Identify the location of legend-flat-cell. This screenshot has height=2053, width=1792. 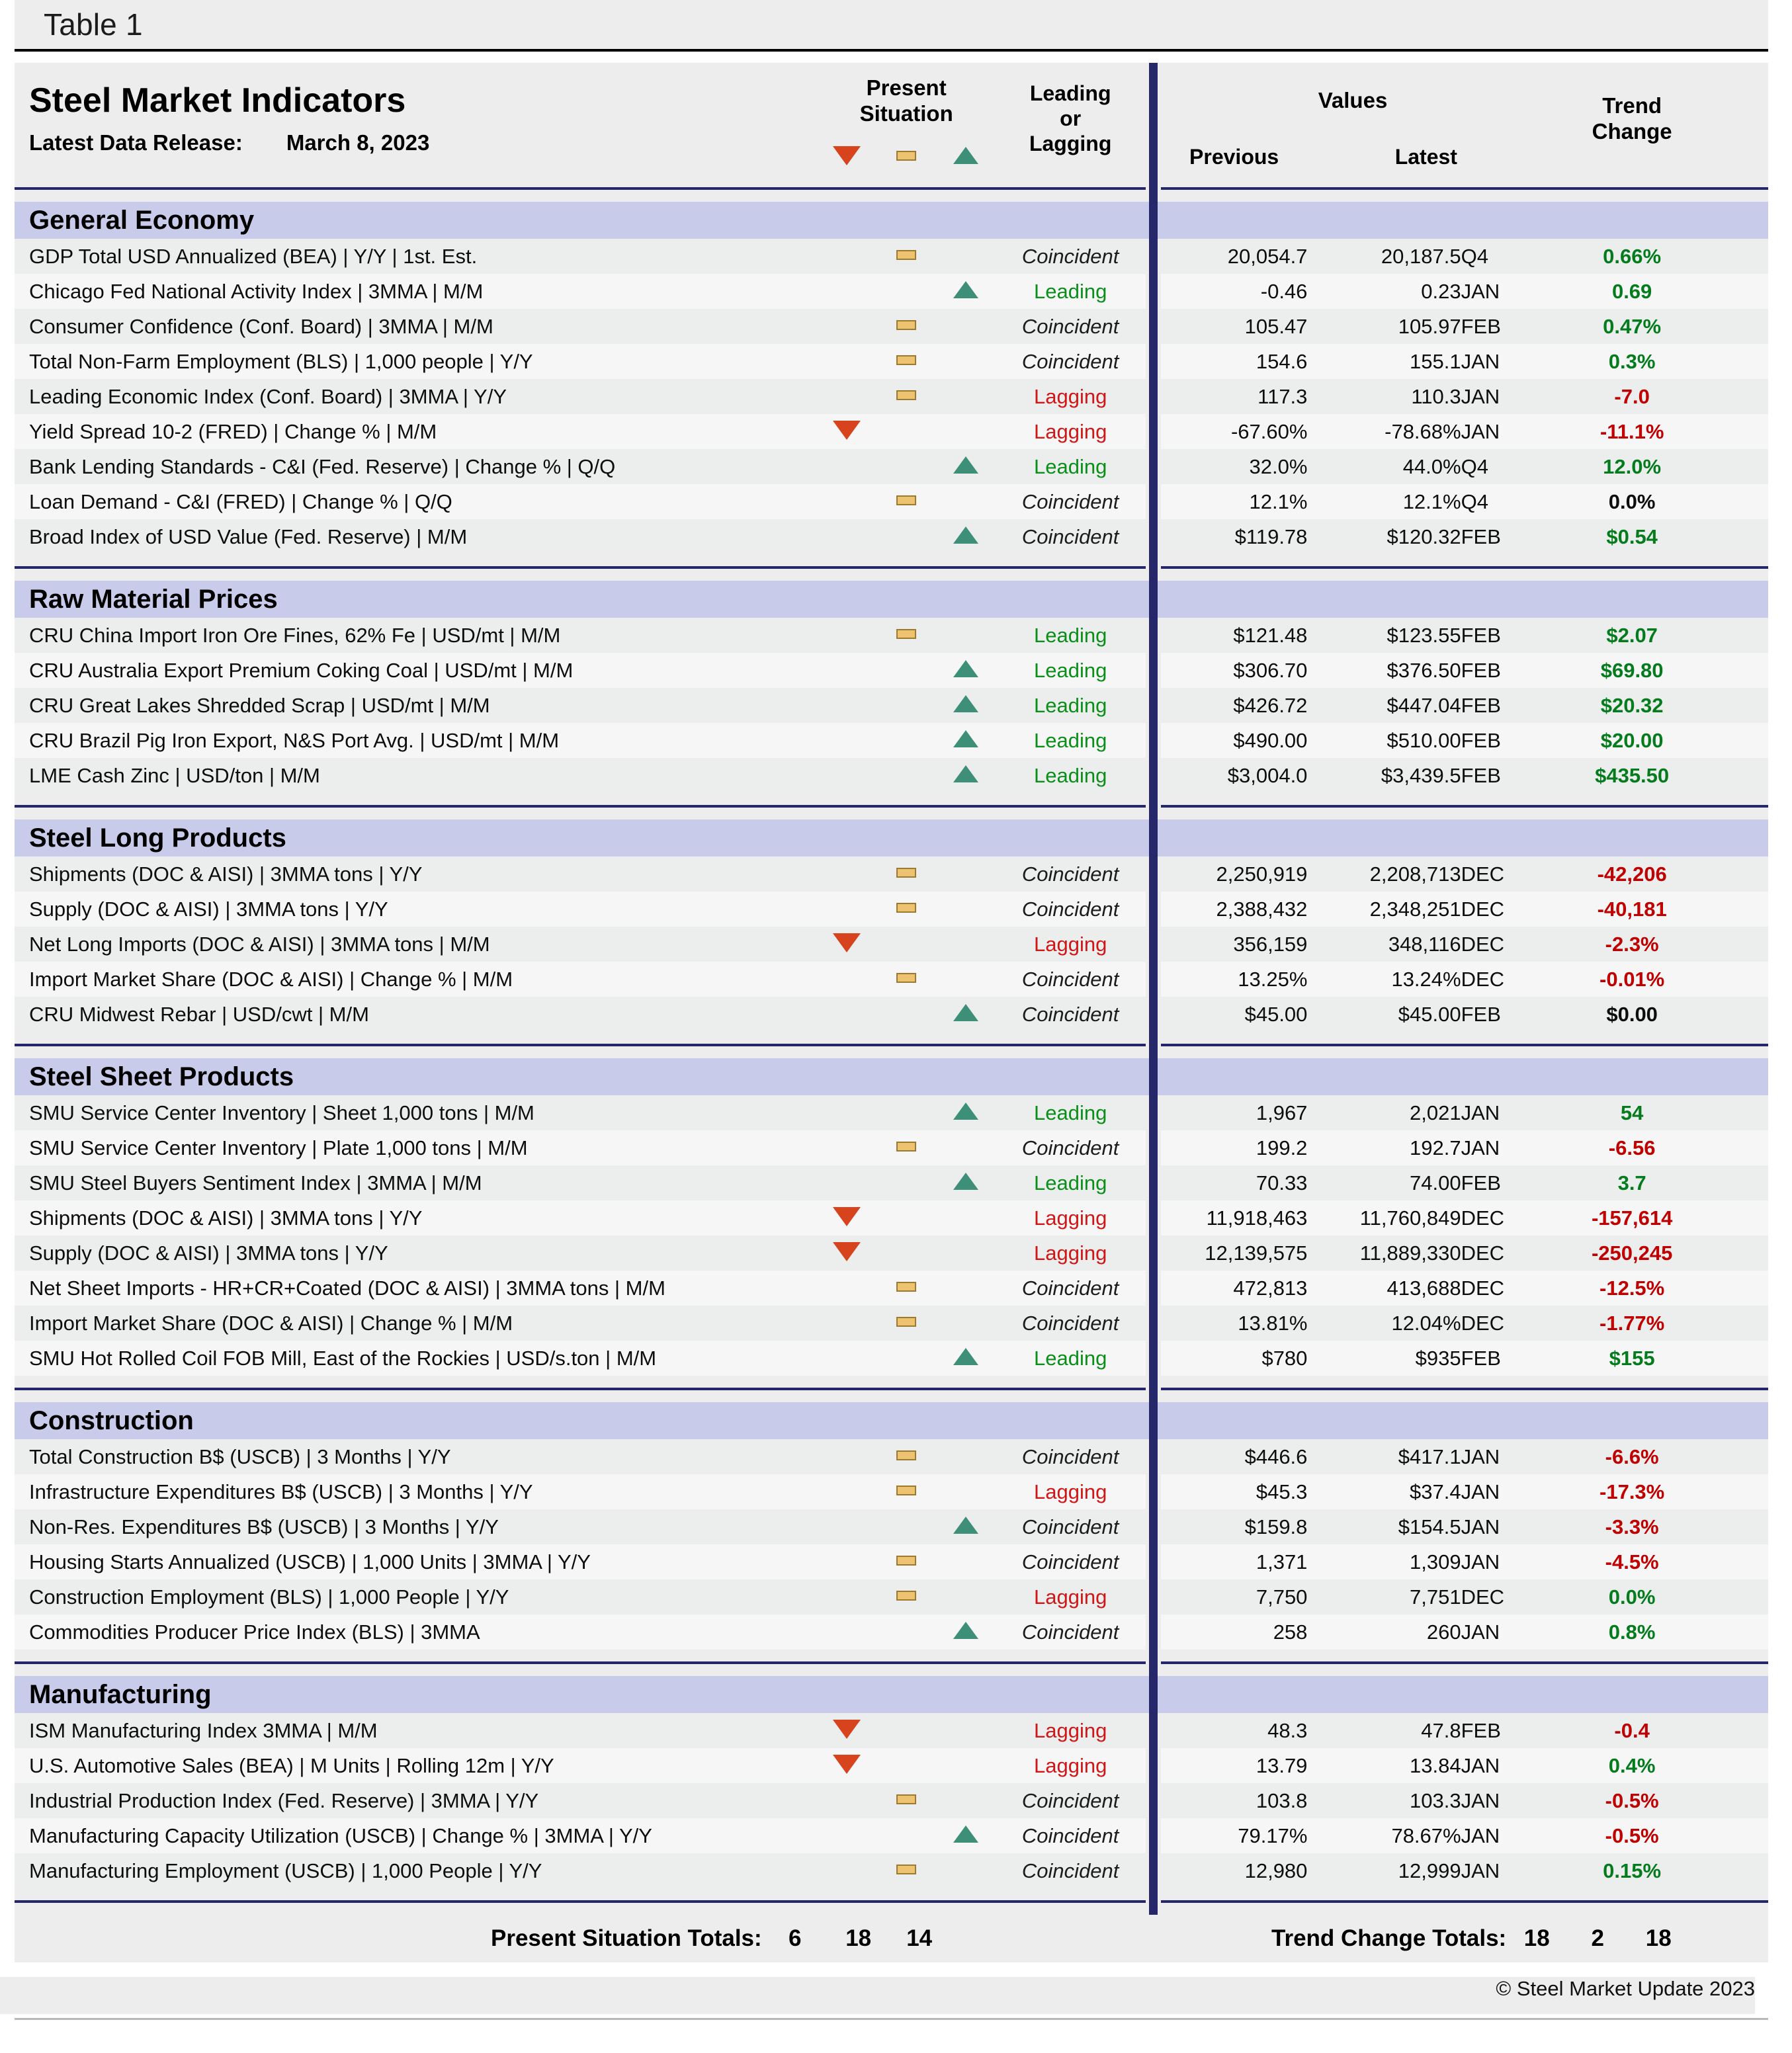
(906, 157).